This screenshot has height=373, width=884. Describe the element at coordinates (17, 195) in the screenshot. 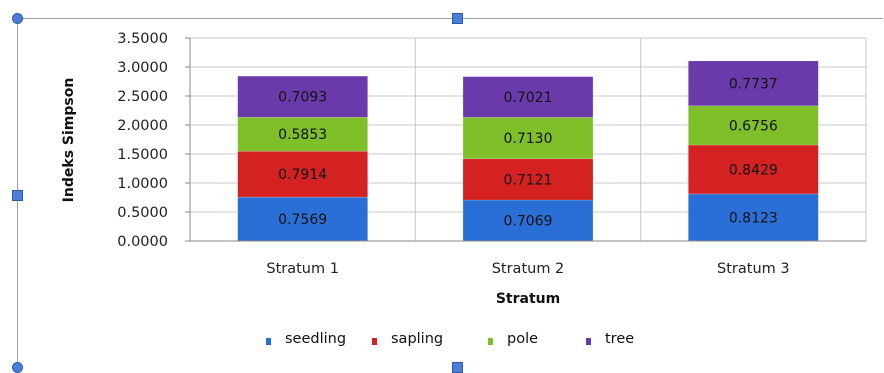

I see `resize-handle-middle-left` at that location.